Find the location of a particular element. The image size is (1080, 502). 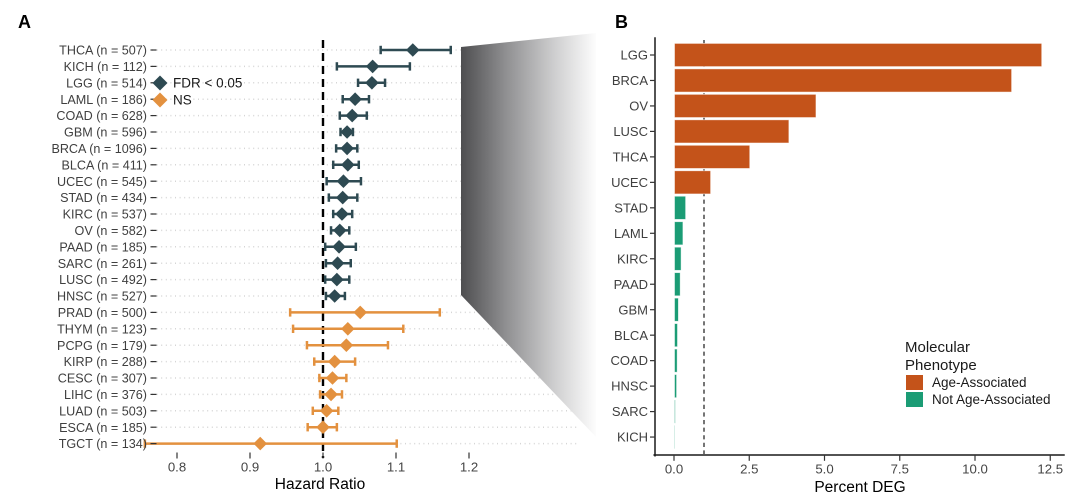

forest-row-label: TGCT (n = 134) is located at coordinates (103, 444).